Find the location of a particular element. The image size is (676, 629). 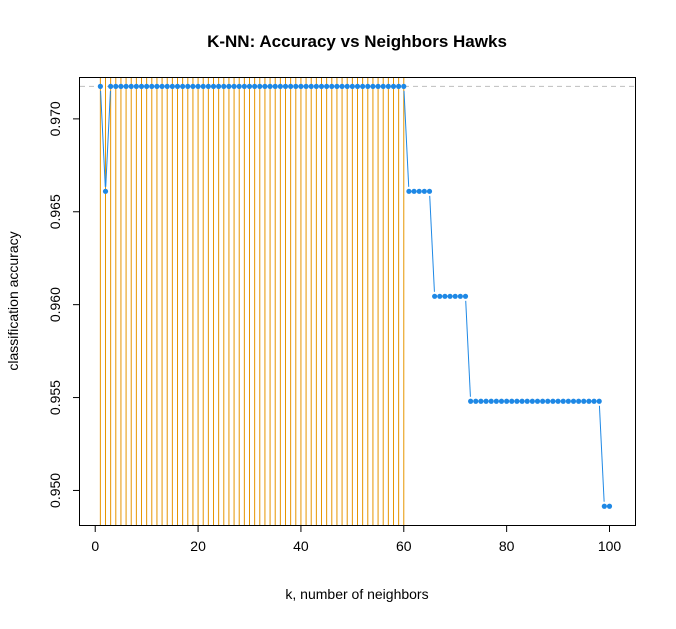

data-point-k39 is located at coordinates (296, 86).